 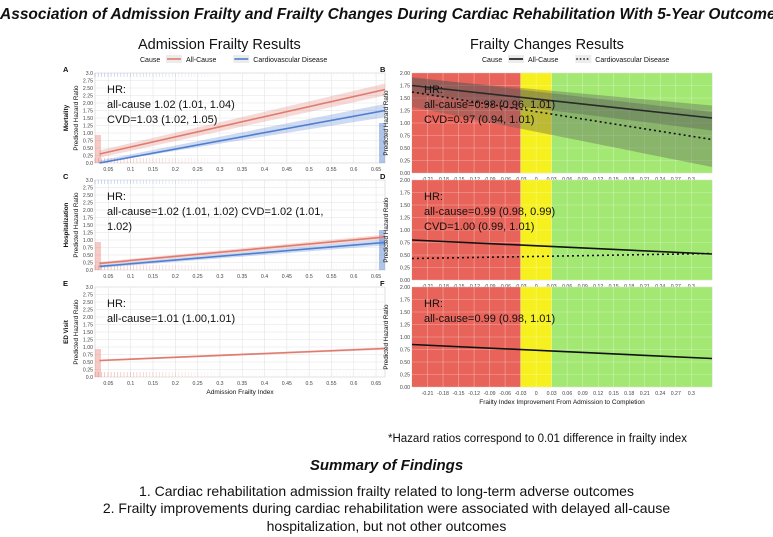 What do you see at coordinates (405, 161) in the screenshot?
I see `panel-b-ytick-1: 0.25` at bounding box center [405, 161].